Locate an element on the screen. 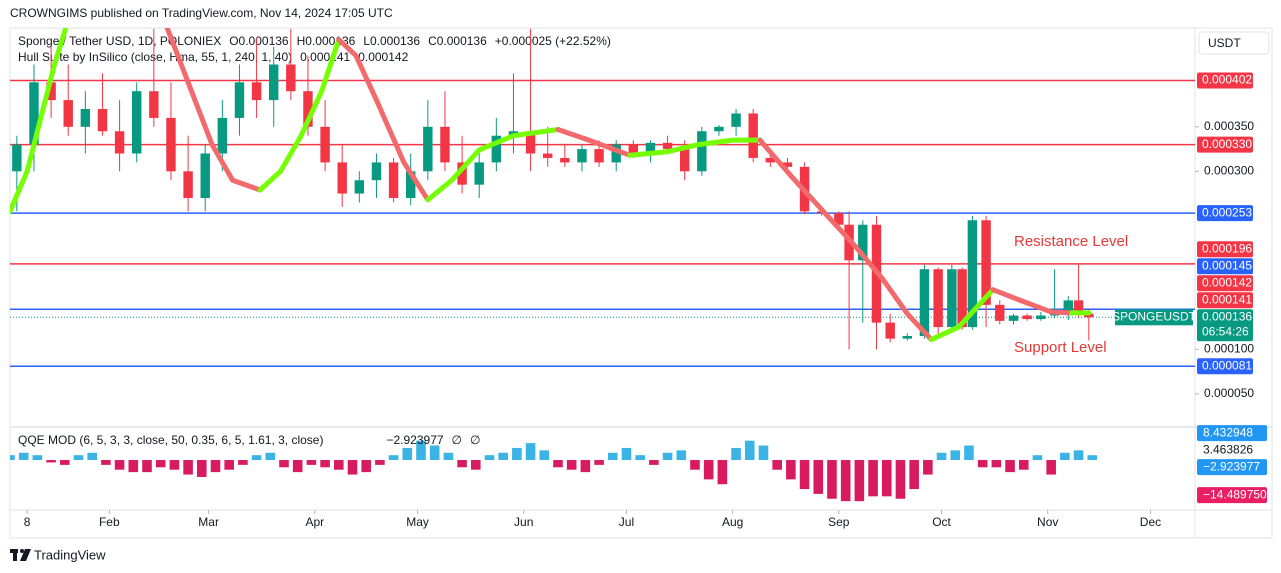  x-tick-label: Sep is located at coordinates (839, 522).